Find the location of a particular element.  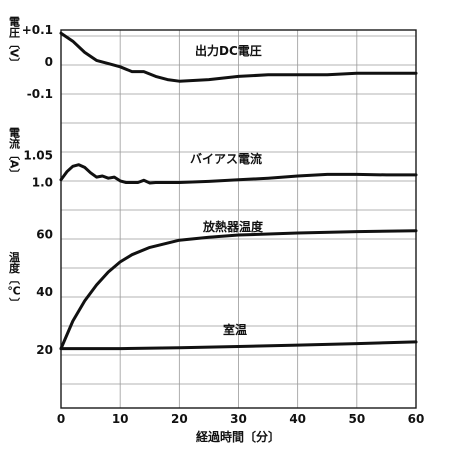

y-axis-label-voltage: 電圧〔V〕 is located at coordinates (15, 41).